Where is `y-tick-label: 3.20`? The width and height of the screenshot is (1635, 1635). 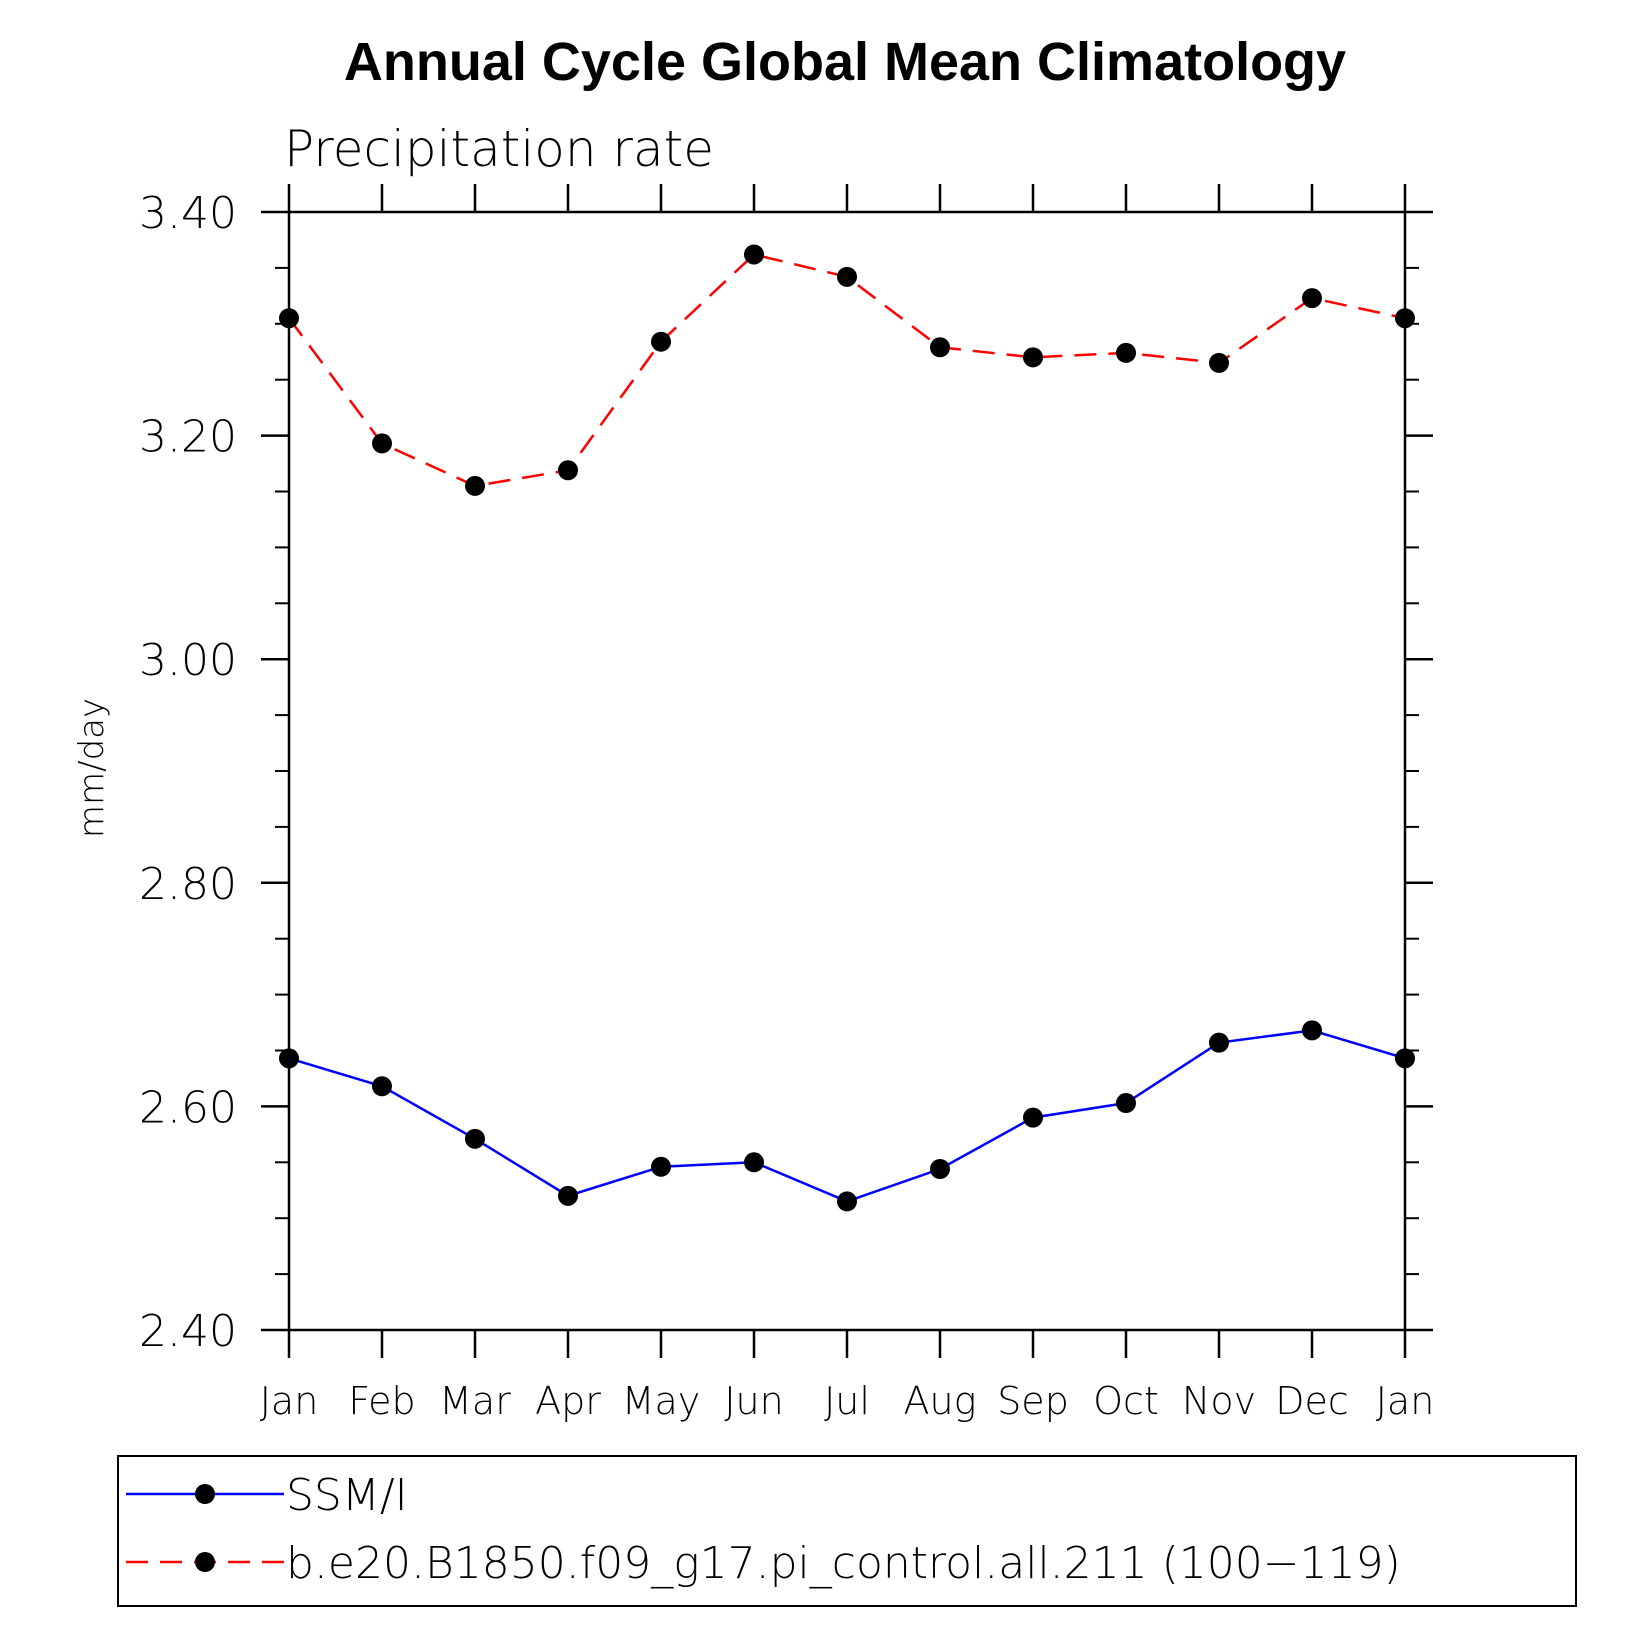
y-tick-label: 3.20 is located at coordinates (188, 437).